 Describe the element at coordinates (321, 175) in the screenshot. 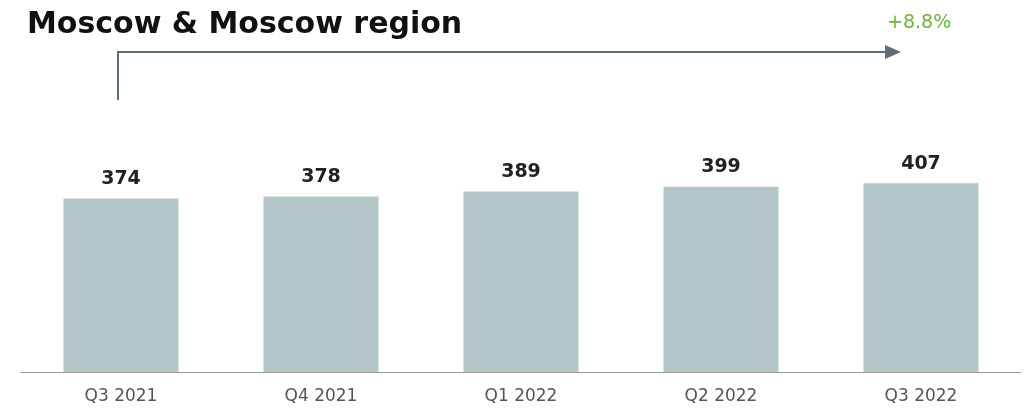

I see `data-label: 378` at that location.